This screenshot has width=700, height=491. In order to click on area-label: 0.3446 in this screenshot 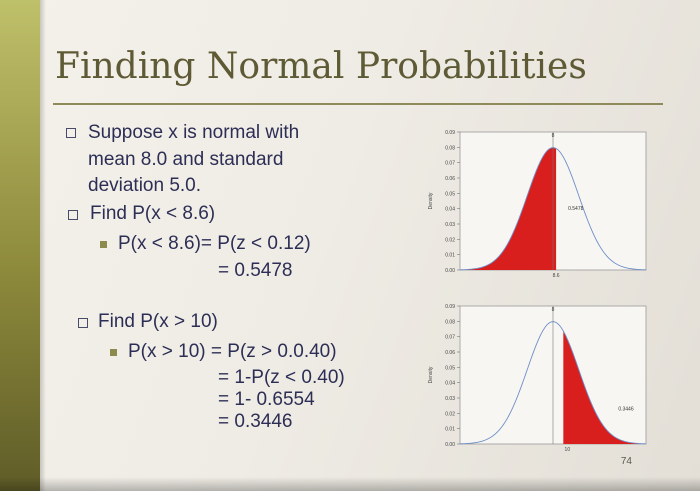, I will do `click(626, 409)`.